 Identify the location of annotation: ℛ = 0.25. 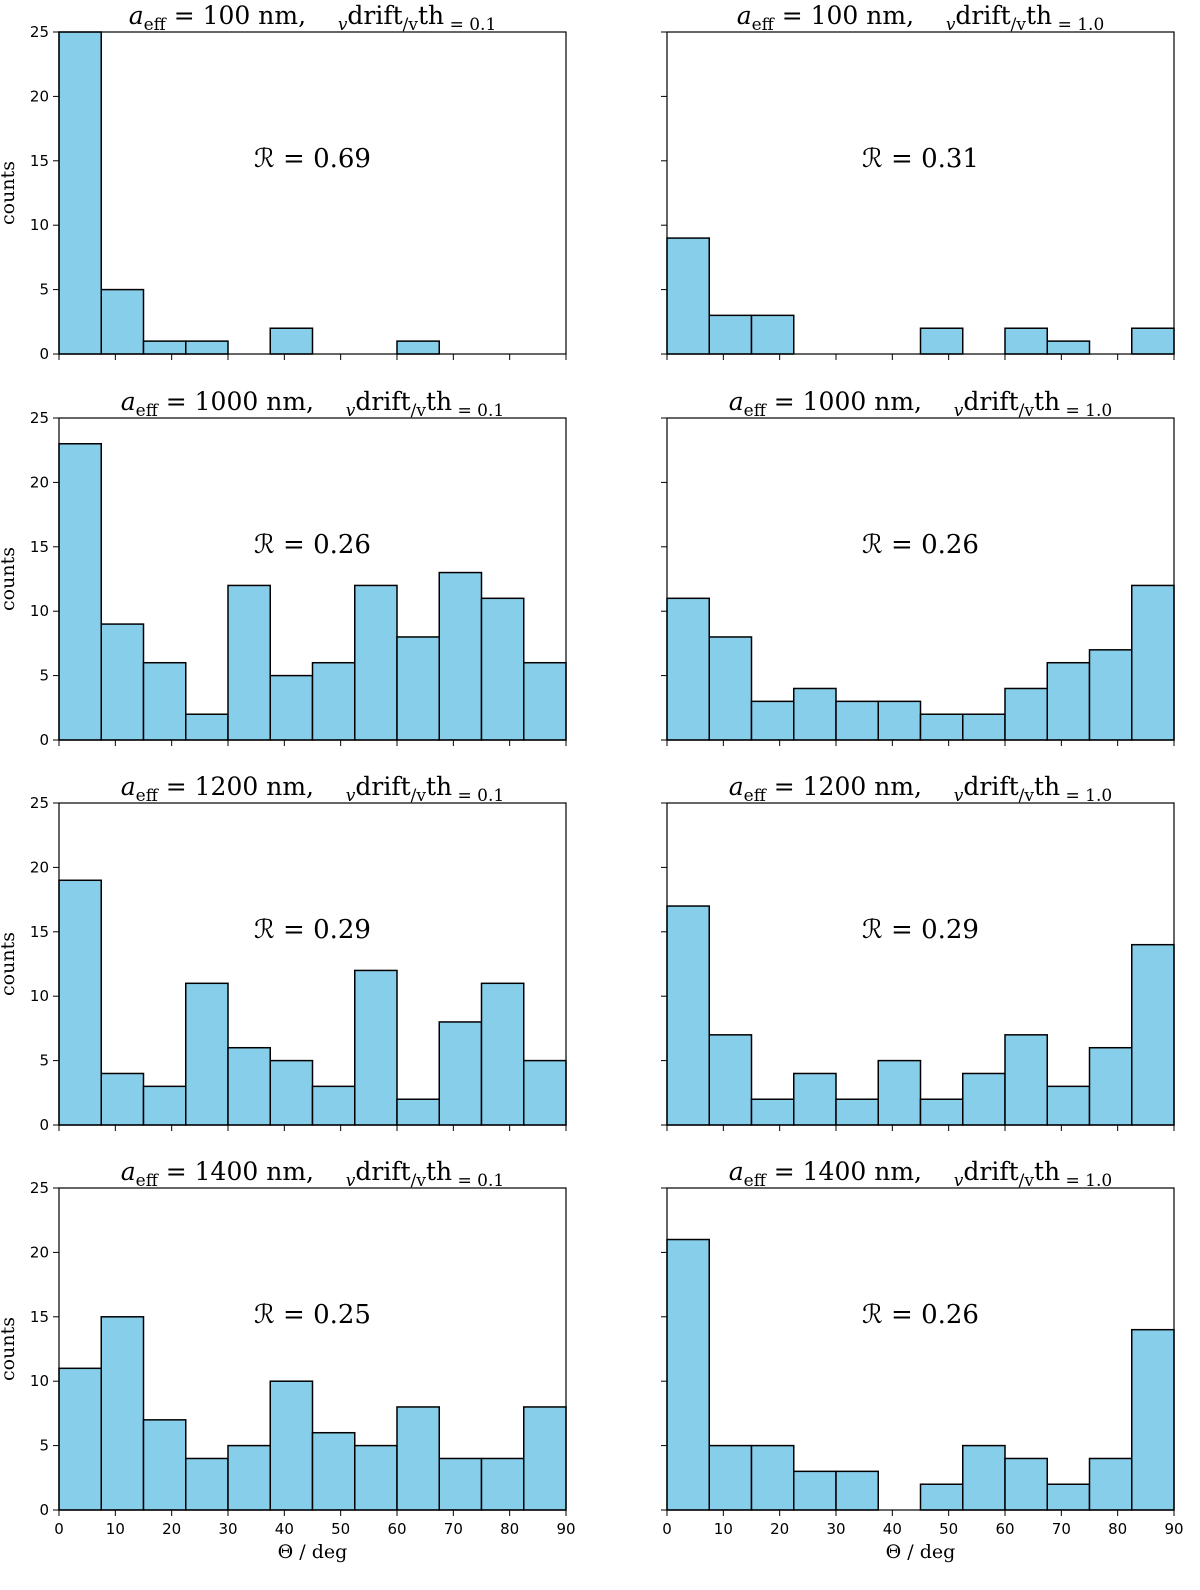
(312, 1315).